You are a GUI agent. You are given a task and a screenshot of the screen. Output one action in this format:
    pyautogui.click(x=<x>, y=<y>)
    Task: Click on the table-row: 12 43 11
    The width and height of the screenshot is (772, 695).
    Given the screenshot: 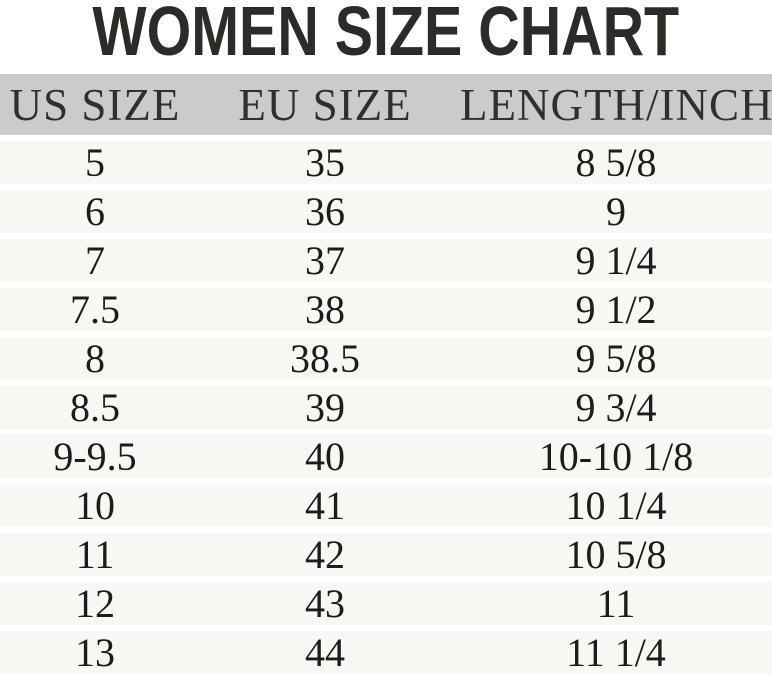 What is the action you would take?
    pyautogui.click(x=386, y=603)
    